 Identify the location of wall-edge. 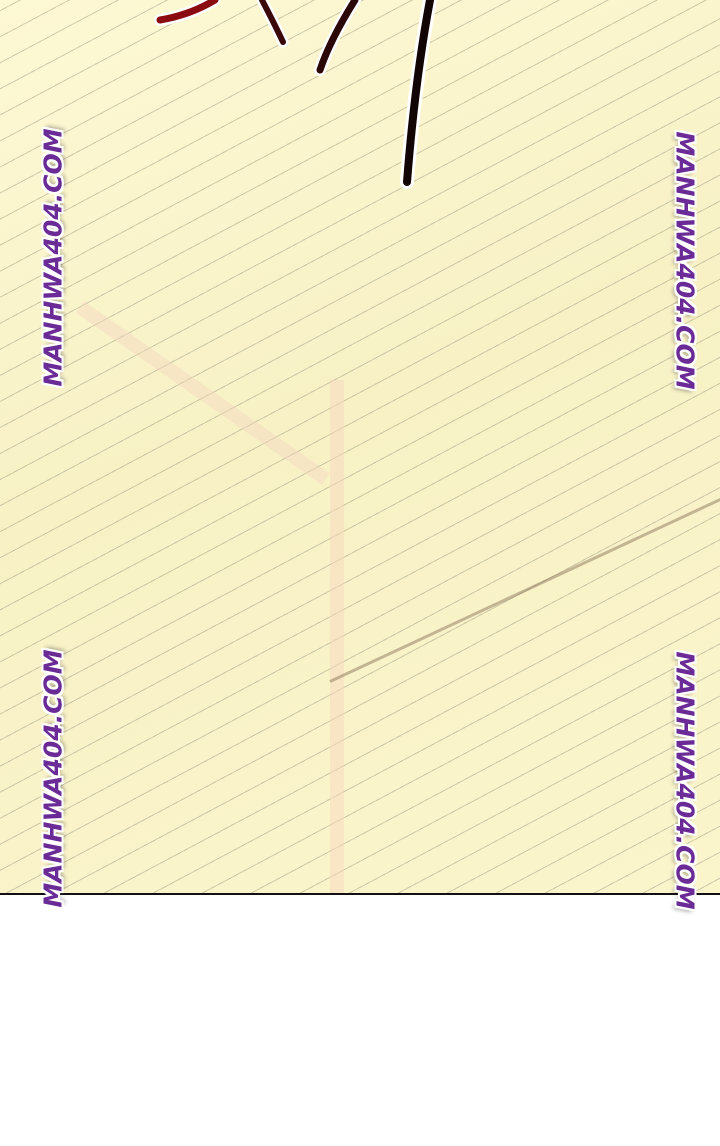
(337, 636).